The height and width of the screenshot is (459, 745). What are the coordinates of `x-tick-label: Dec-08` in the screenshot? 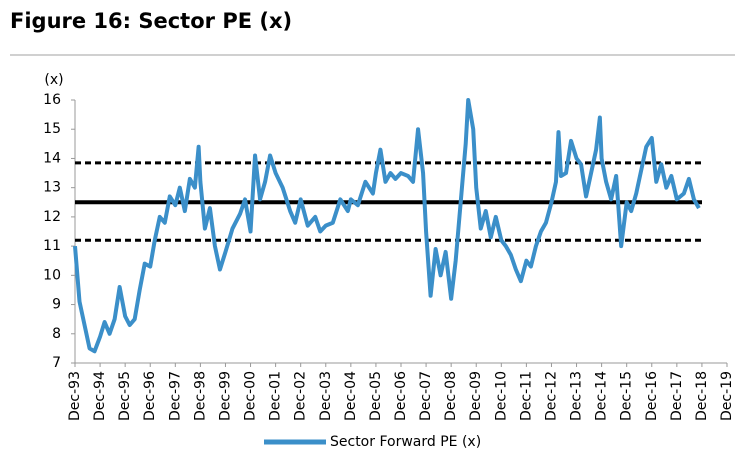 It's located at (451, 396).